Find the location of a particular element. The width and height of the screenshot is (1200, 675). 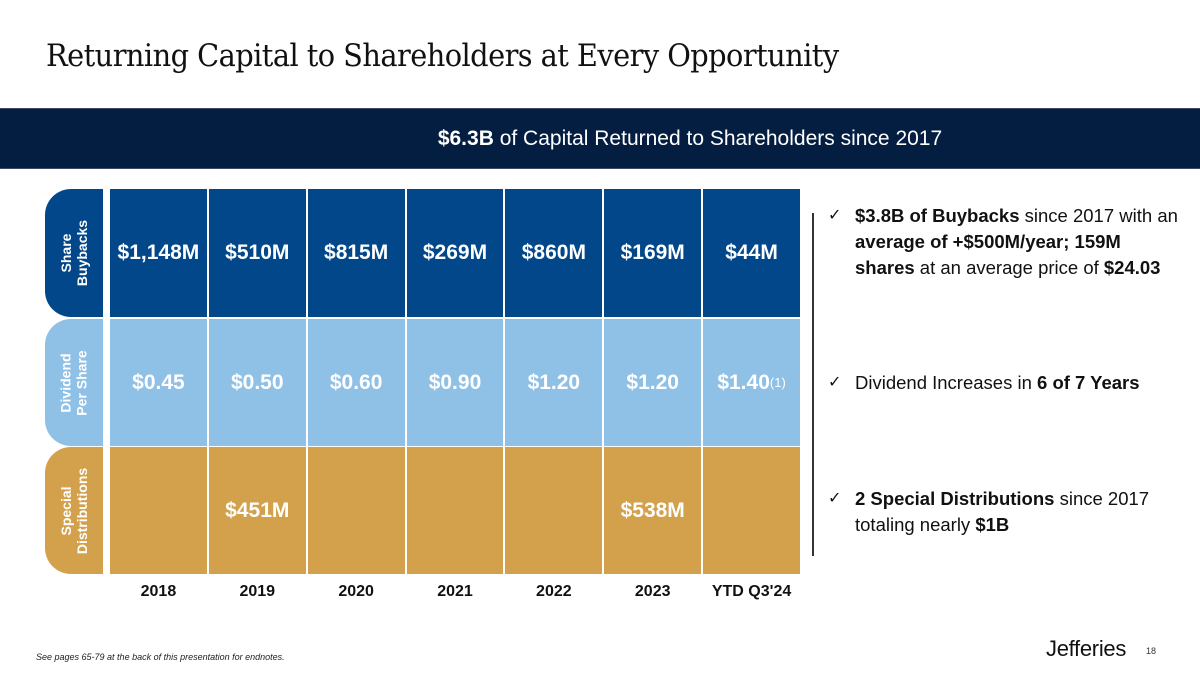

row-label-line: Special is located at coordinates (66, 510).